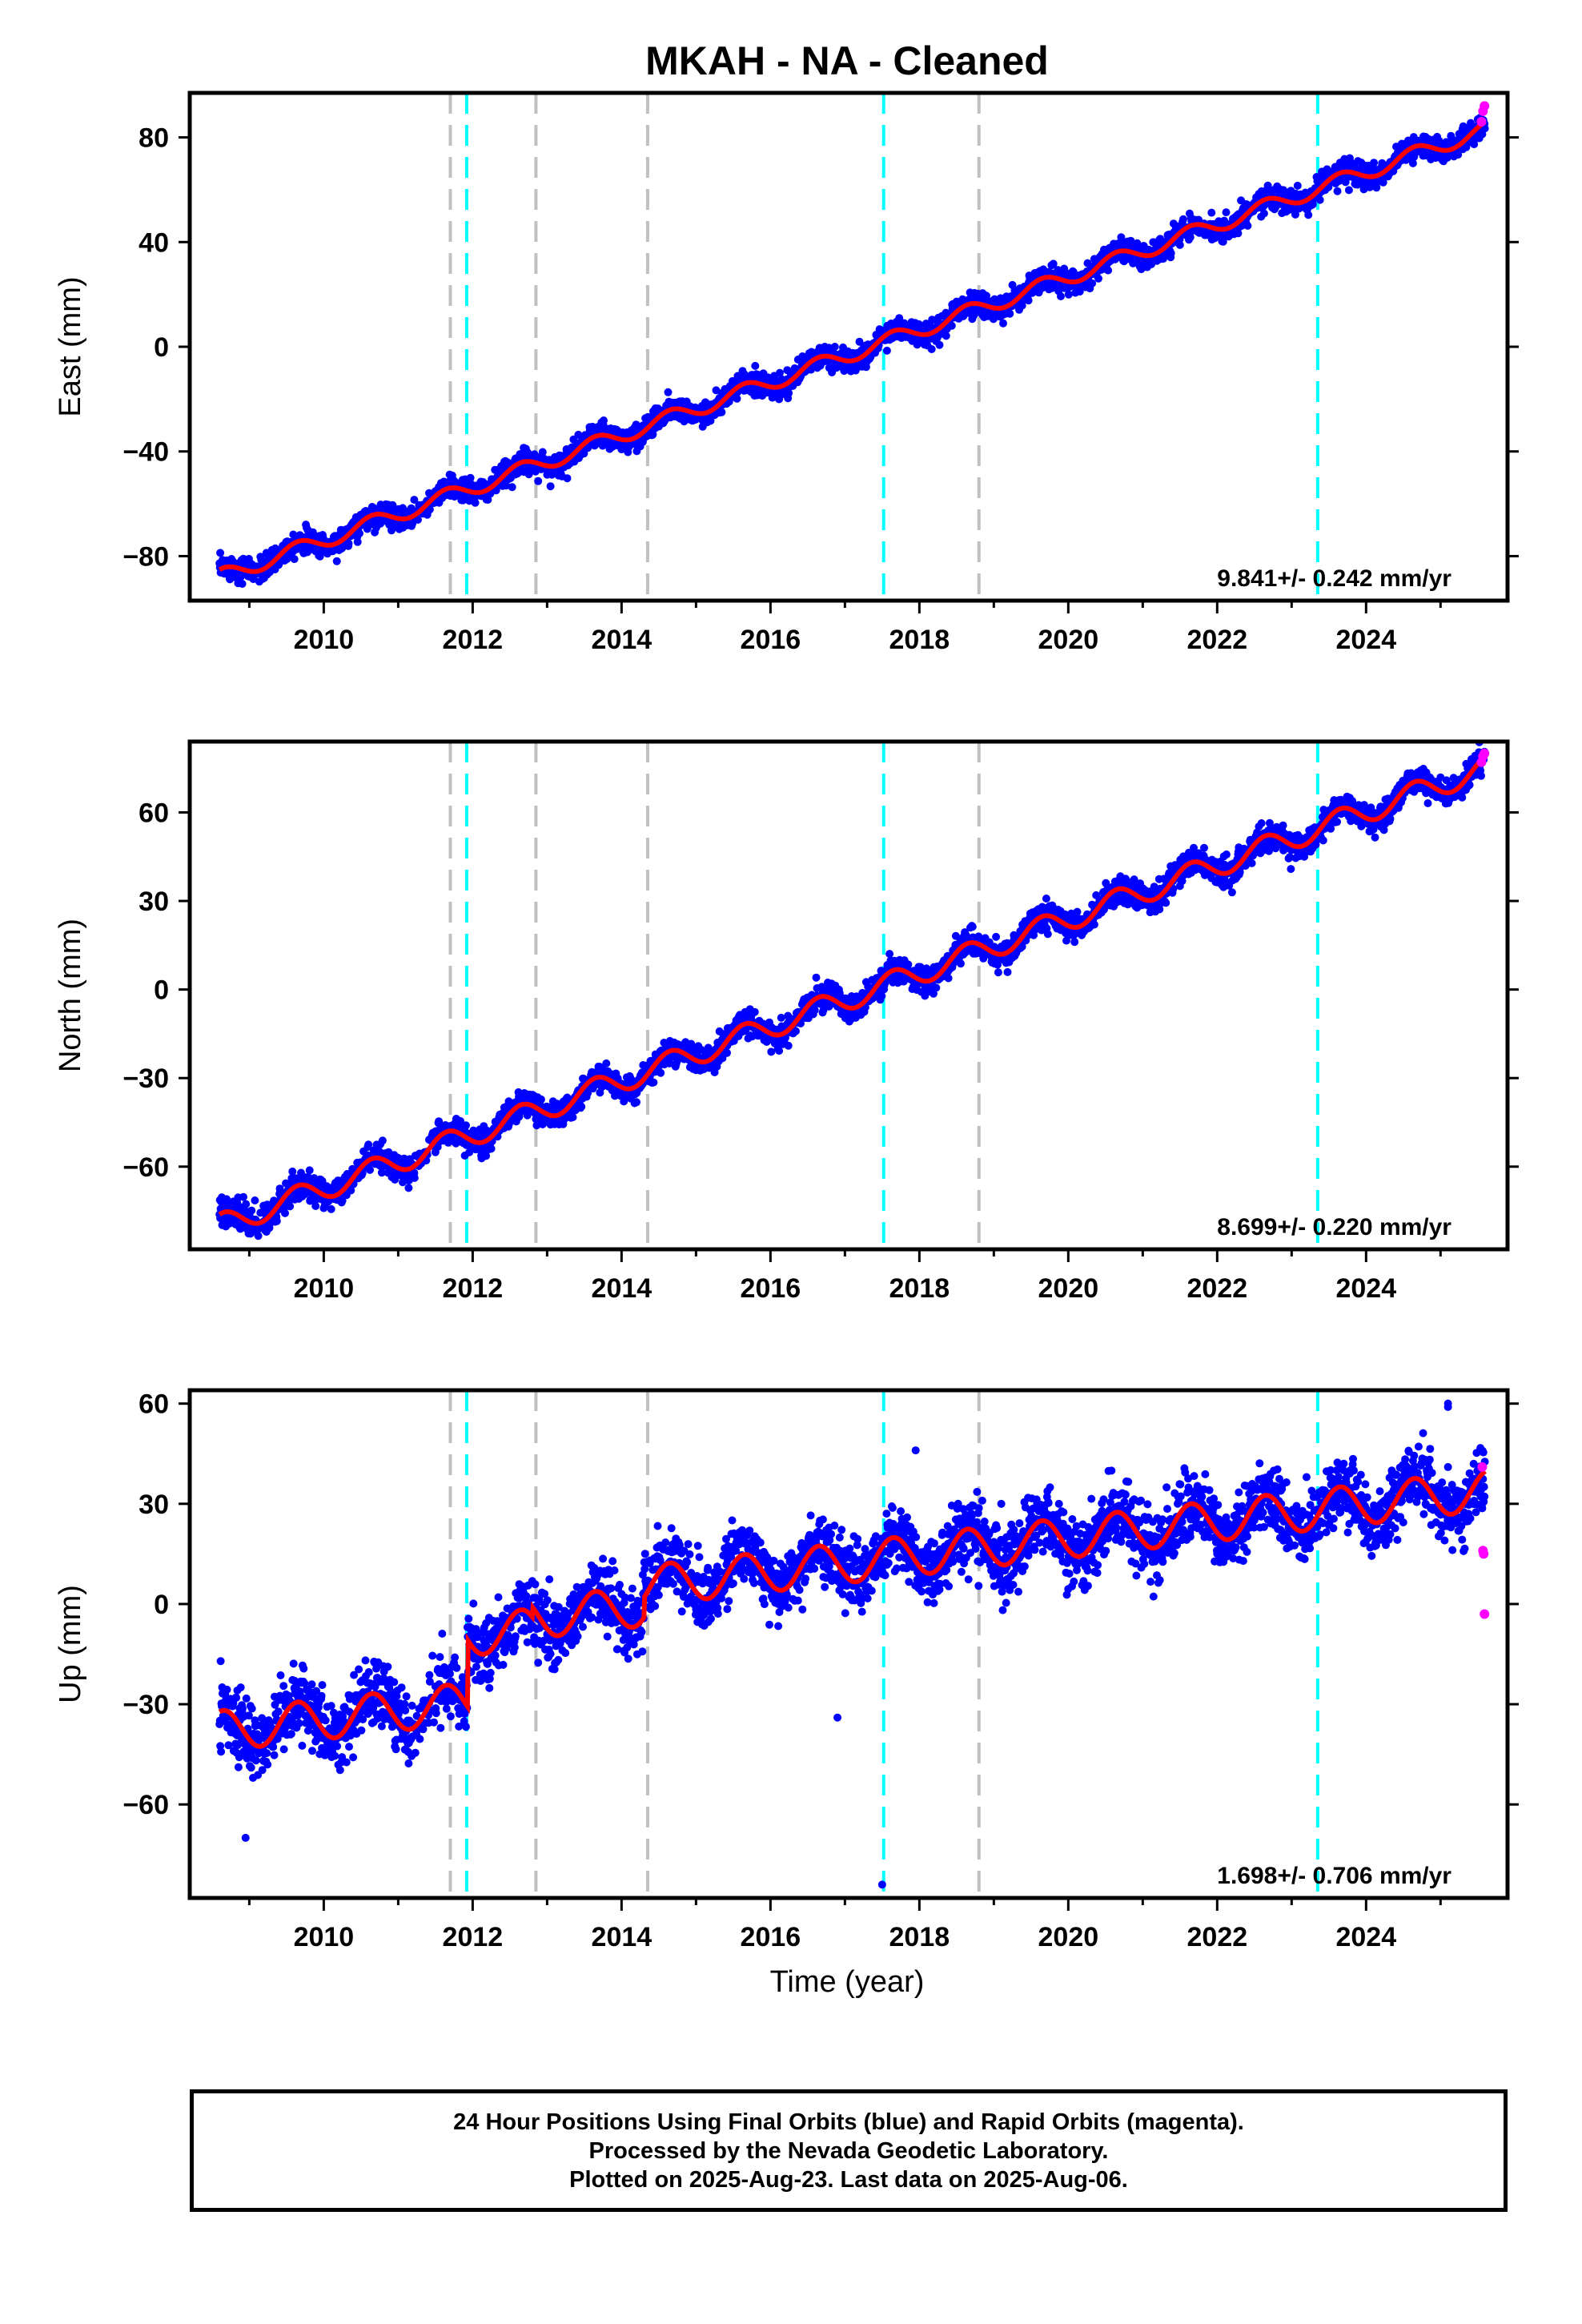  I want to click on y-axis-label: East (mm), so click(70, 346).